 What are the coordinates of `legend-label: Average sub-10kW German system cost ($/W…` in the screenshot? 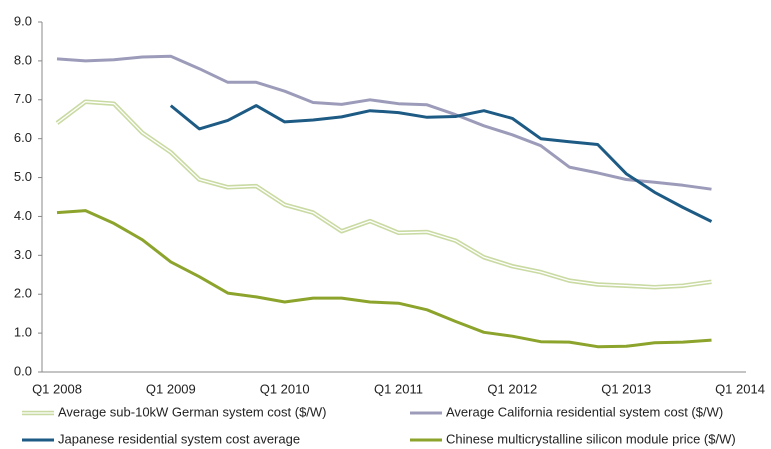 It's located at (192, 411).